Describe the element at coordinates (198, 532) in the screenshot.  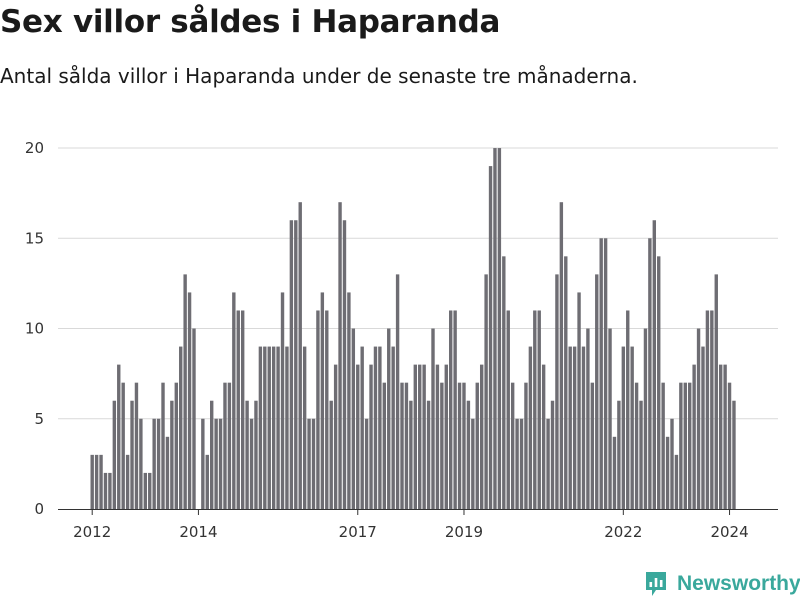
I see `x-tick-label: 2014` at that location.